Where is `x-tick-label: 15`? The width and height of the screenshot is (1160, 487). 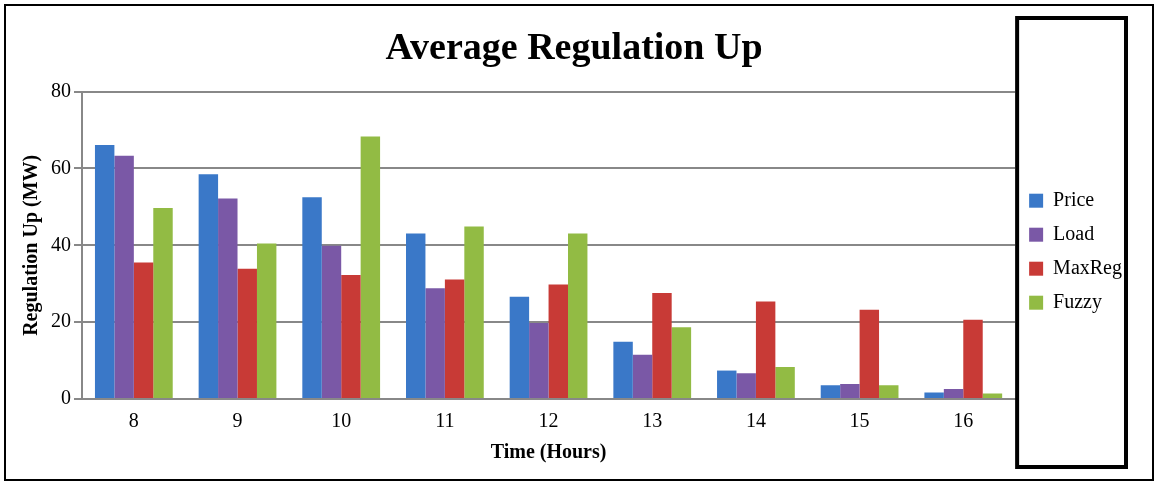
x-tick-label: 15 is located at coordinates (859, 420).